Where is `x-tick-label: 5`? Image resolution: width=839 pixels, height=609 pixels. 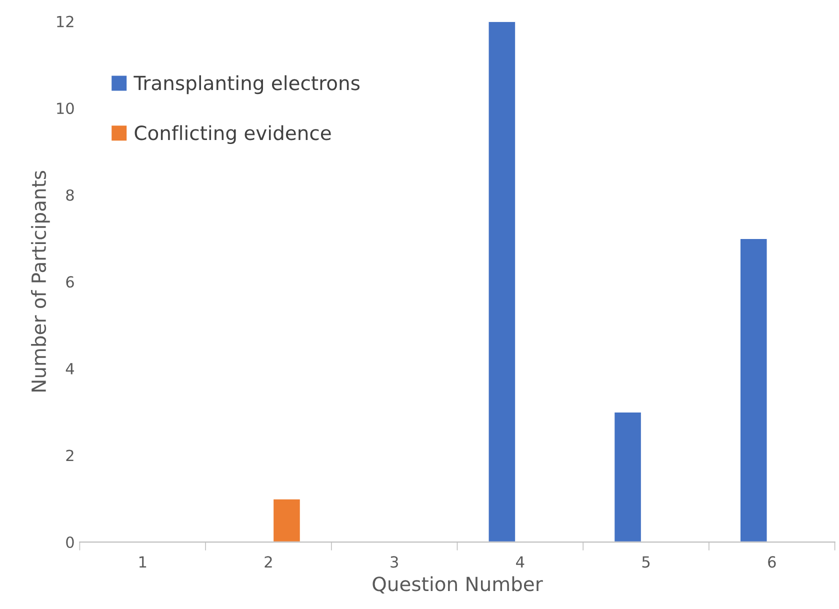
x-tick-label: 5 is located at coordinates (646, 562).